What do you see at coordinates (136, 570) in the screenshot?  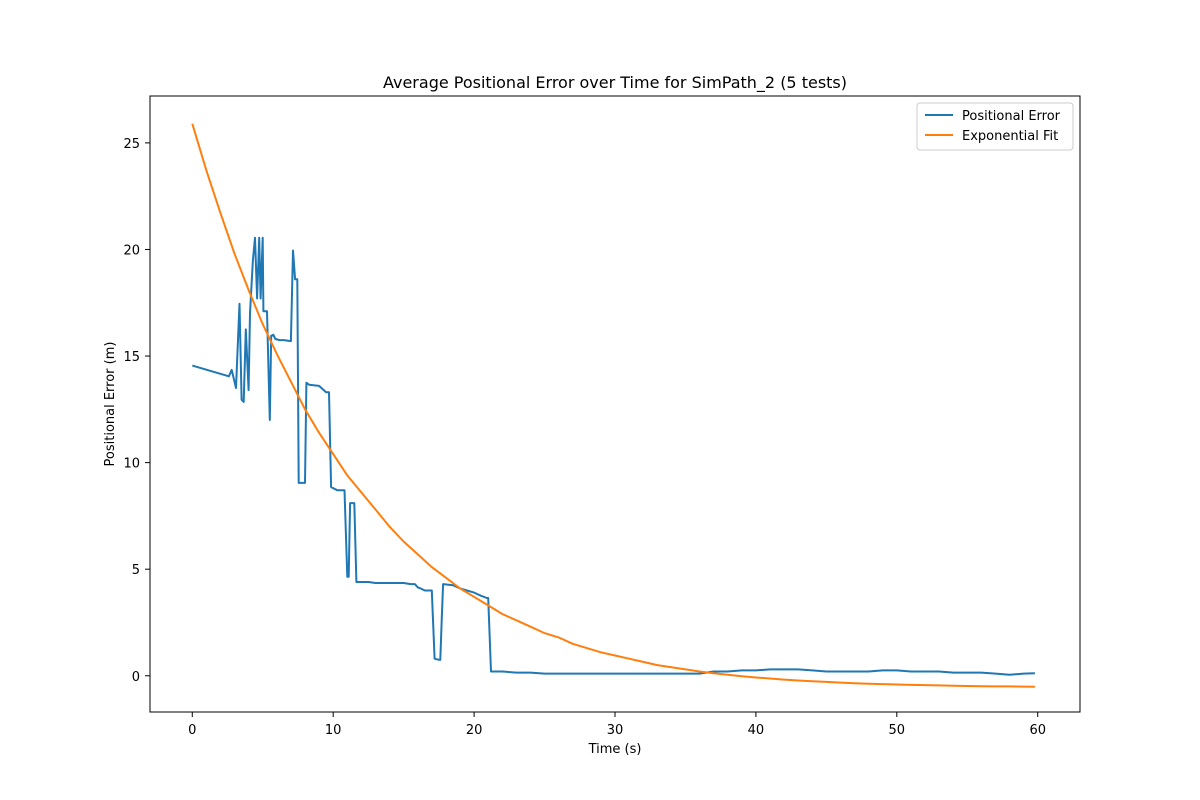 I see `y-tick-label: 5` at bounding box center [136, 570].